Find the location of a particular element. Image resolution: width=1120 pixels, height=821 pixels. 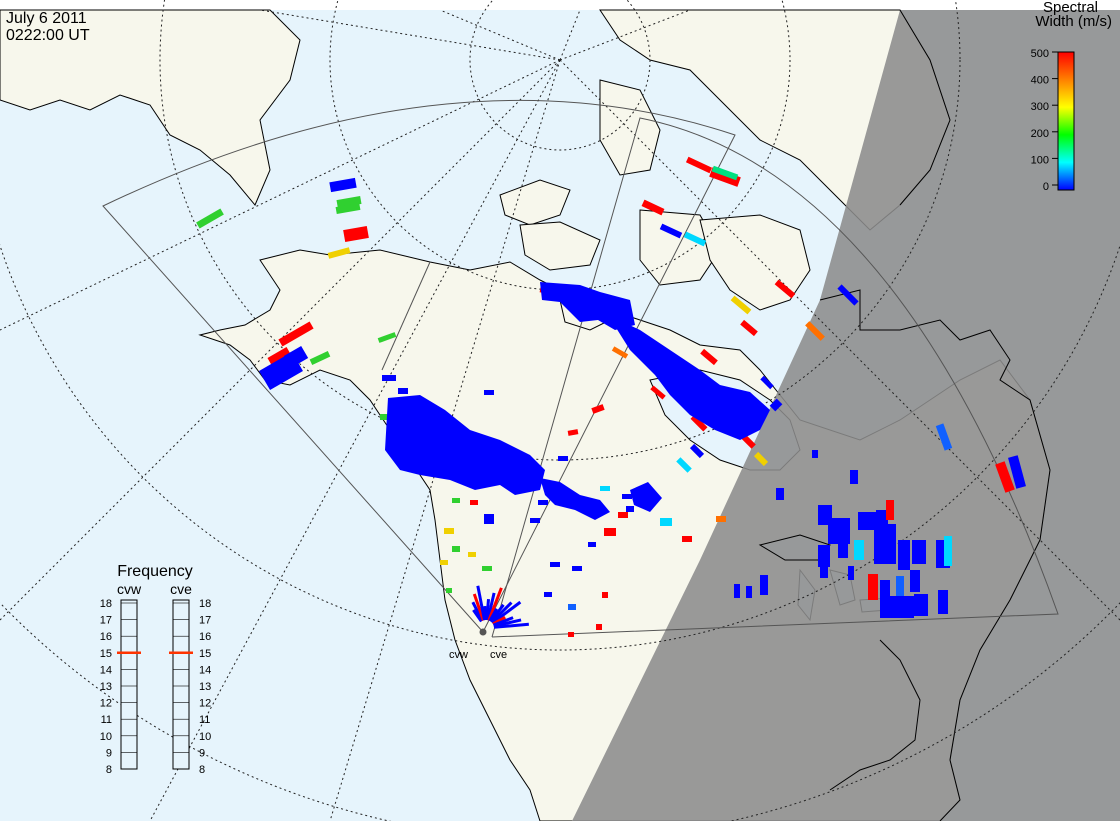

colorbar-tick-label: 400 is located at coordinates (1040, 81).